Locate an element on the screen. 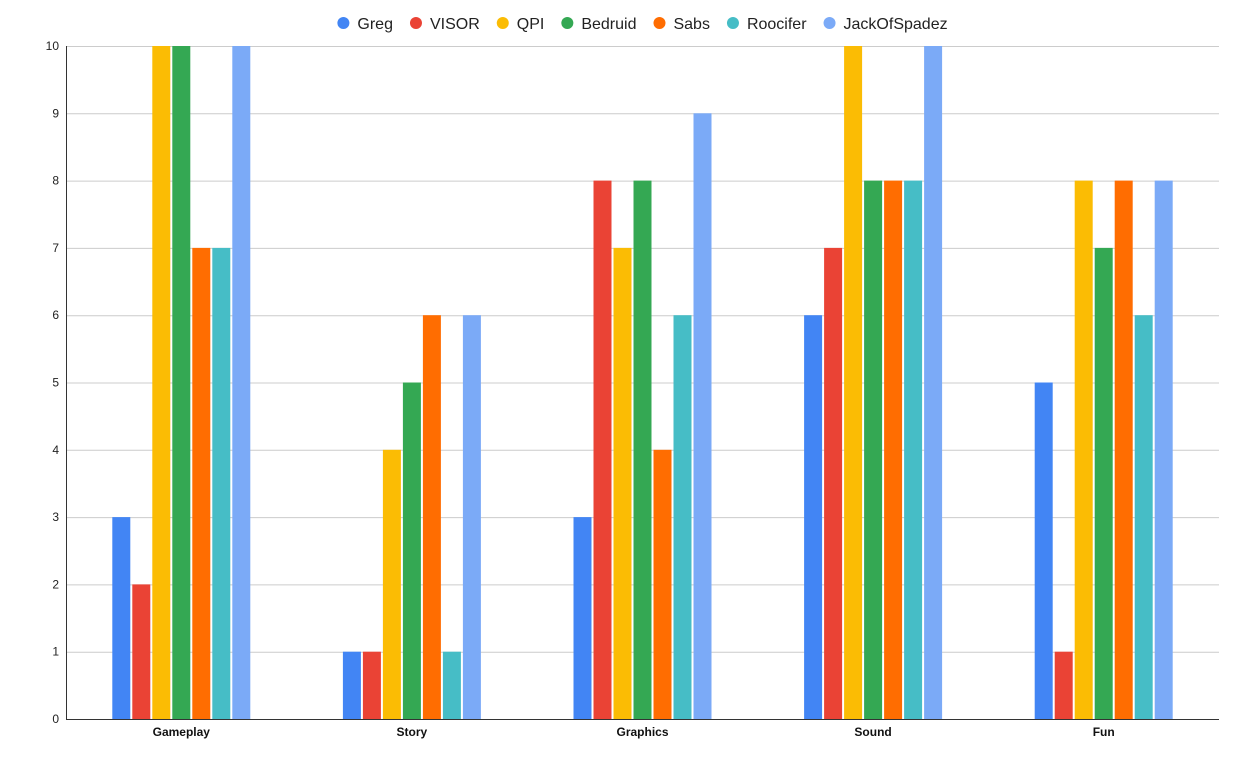  legend-label: Sabs is located at coordinates (691, 24).